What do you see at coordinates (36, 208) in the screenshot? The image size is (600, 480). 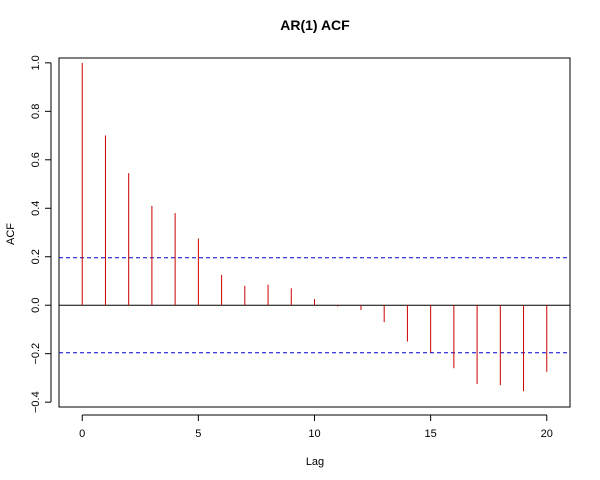 I see `y-tick-label: 0.4` at bounding box center [36, 208].